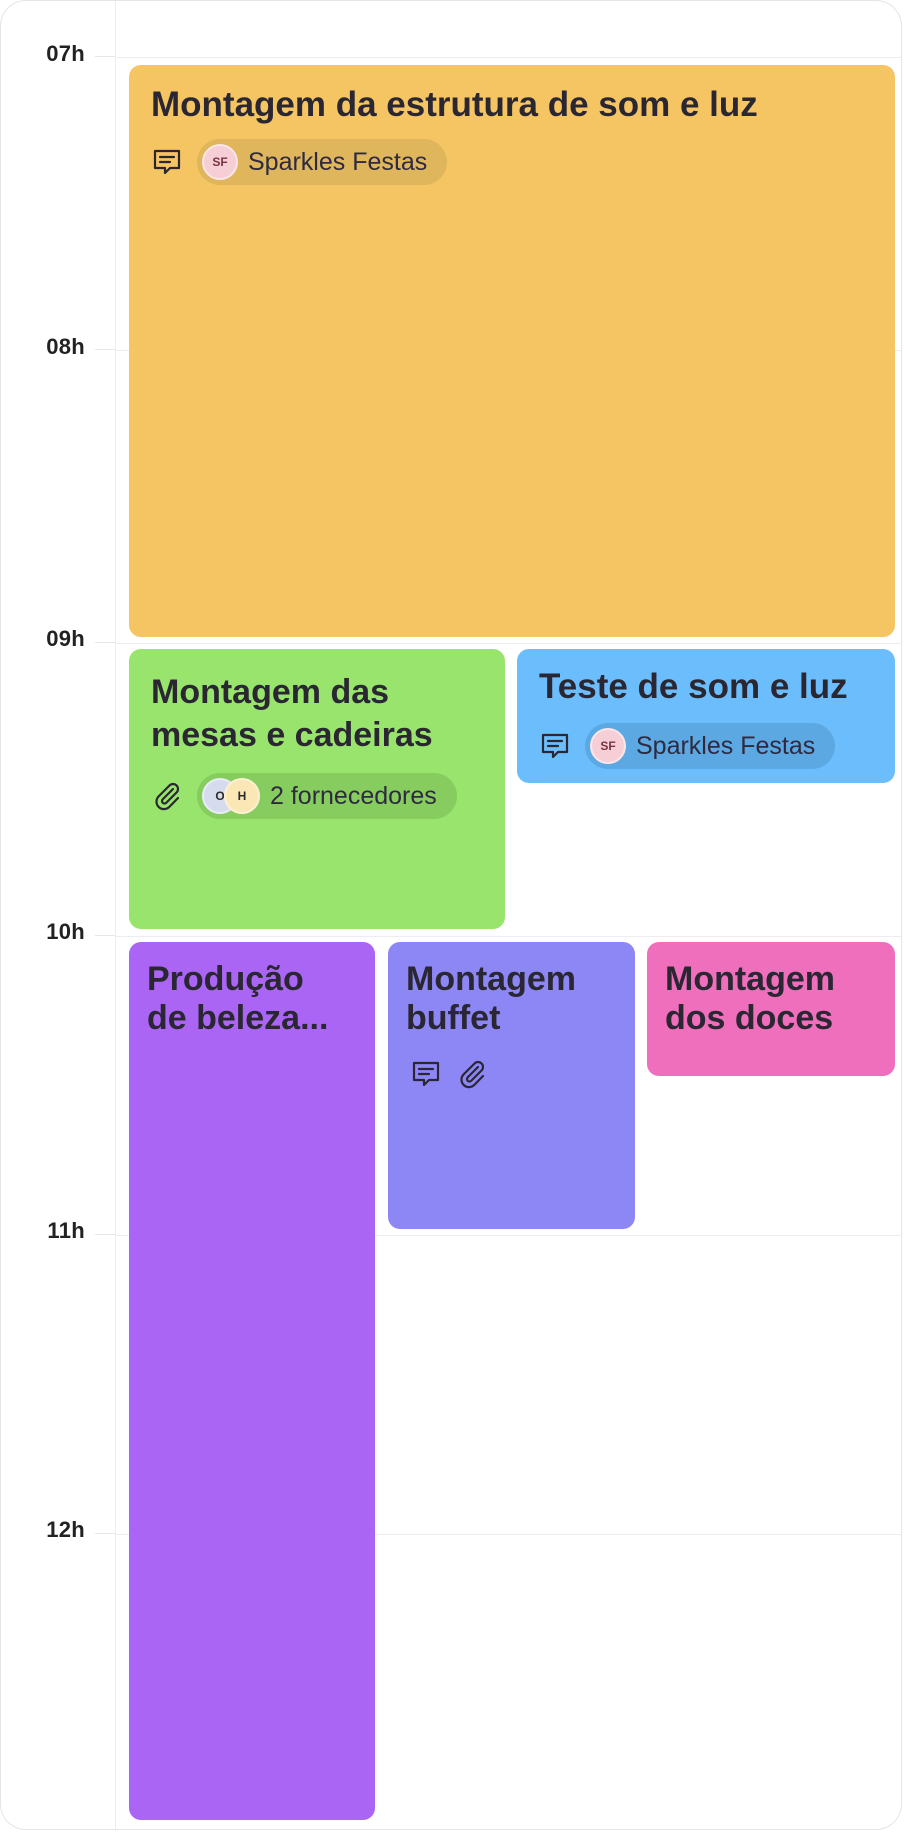 Image resolution: width=904 pixels, height=1832 pixels. Describe the element at coordinates (453, 1018) in the screenshot. I see `event-title-line: buffet` at that location.